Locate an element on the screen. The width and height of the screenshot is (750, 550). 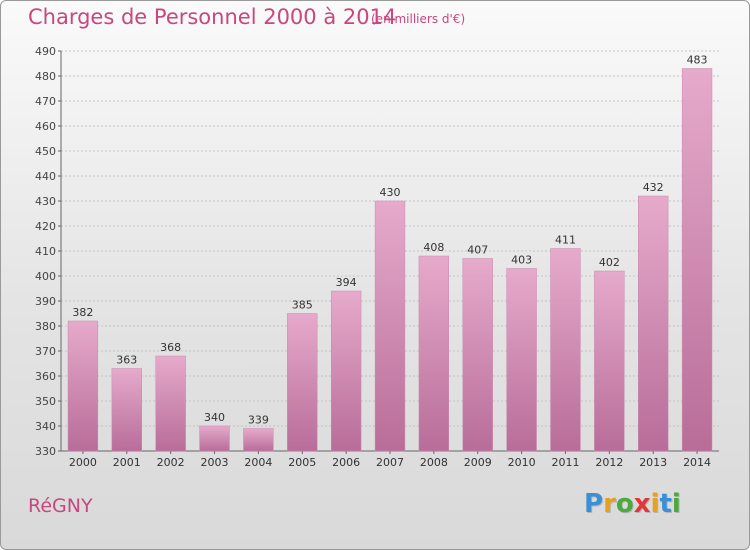
x-tick-label: 2011 is located at coordinates (565, 462).